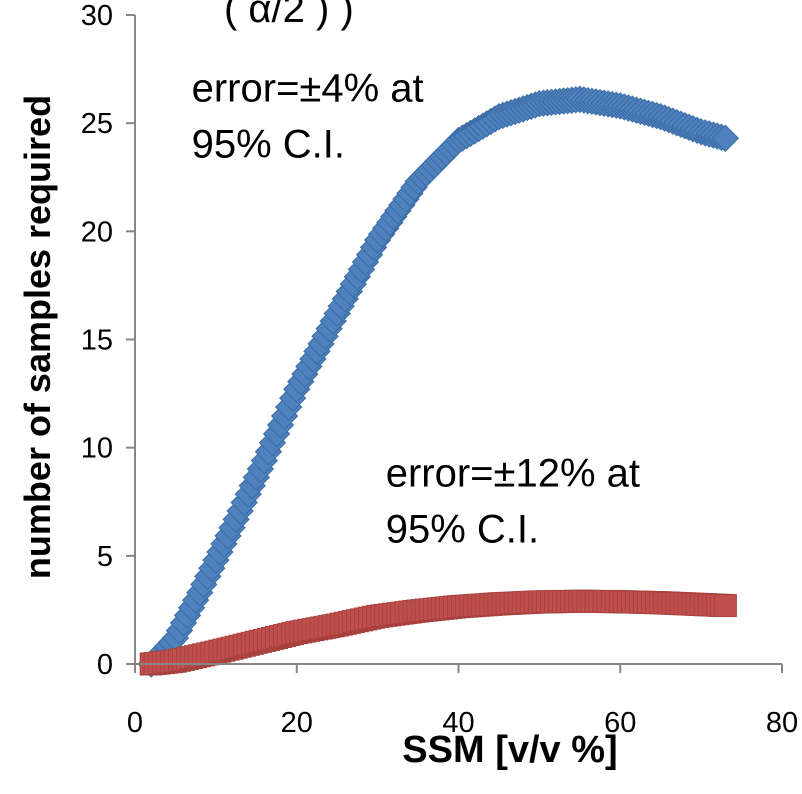 The image size is (802, 794). I want to click on y-tick-label: 25, so click(97, 124).